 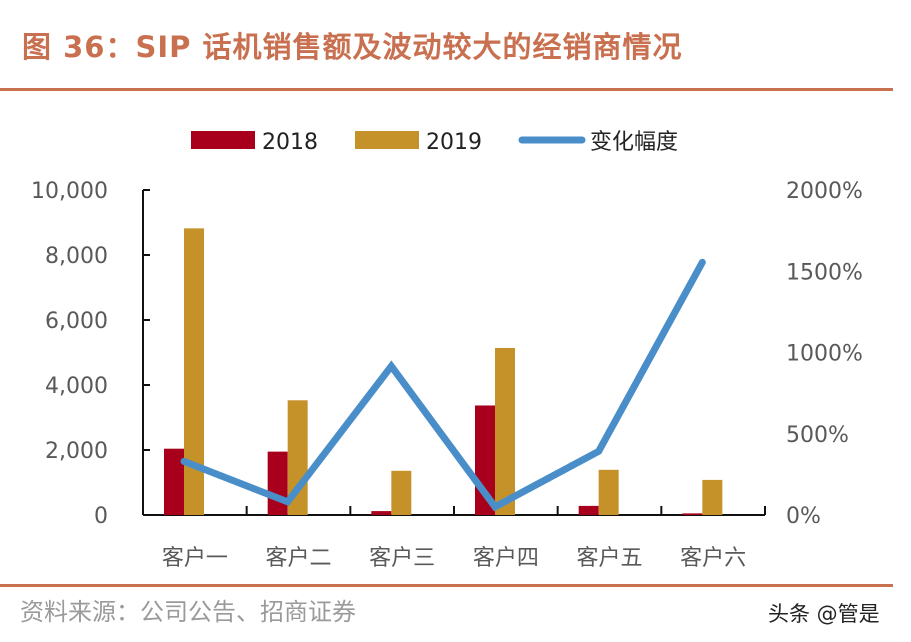 What do you see at coordinates (824, 614) in the screenshot?
I see `watermark: 头条 @管是` at bounding box center [824, 614].